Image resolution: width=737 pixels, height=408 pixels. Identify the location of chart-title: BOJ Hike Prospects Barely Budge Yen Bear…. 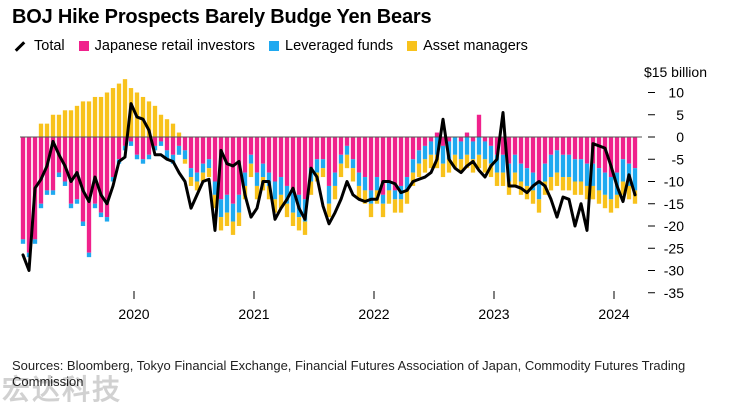
(222, 17).